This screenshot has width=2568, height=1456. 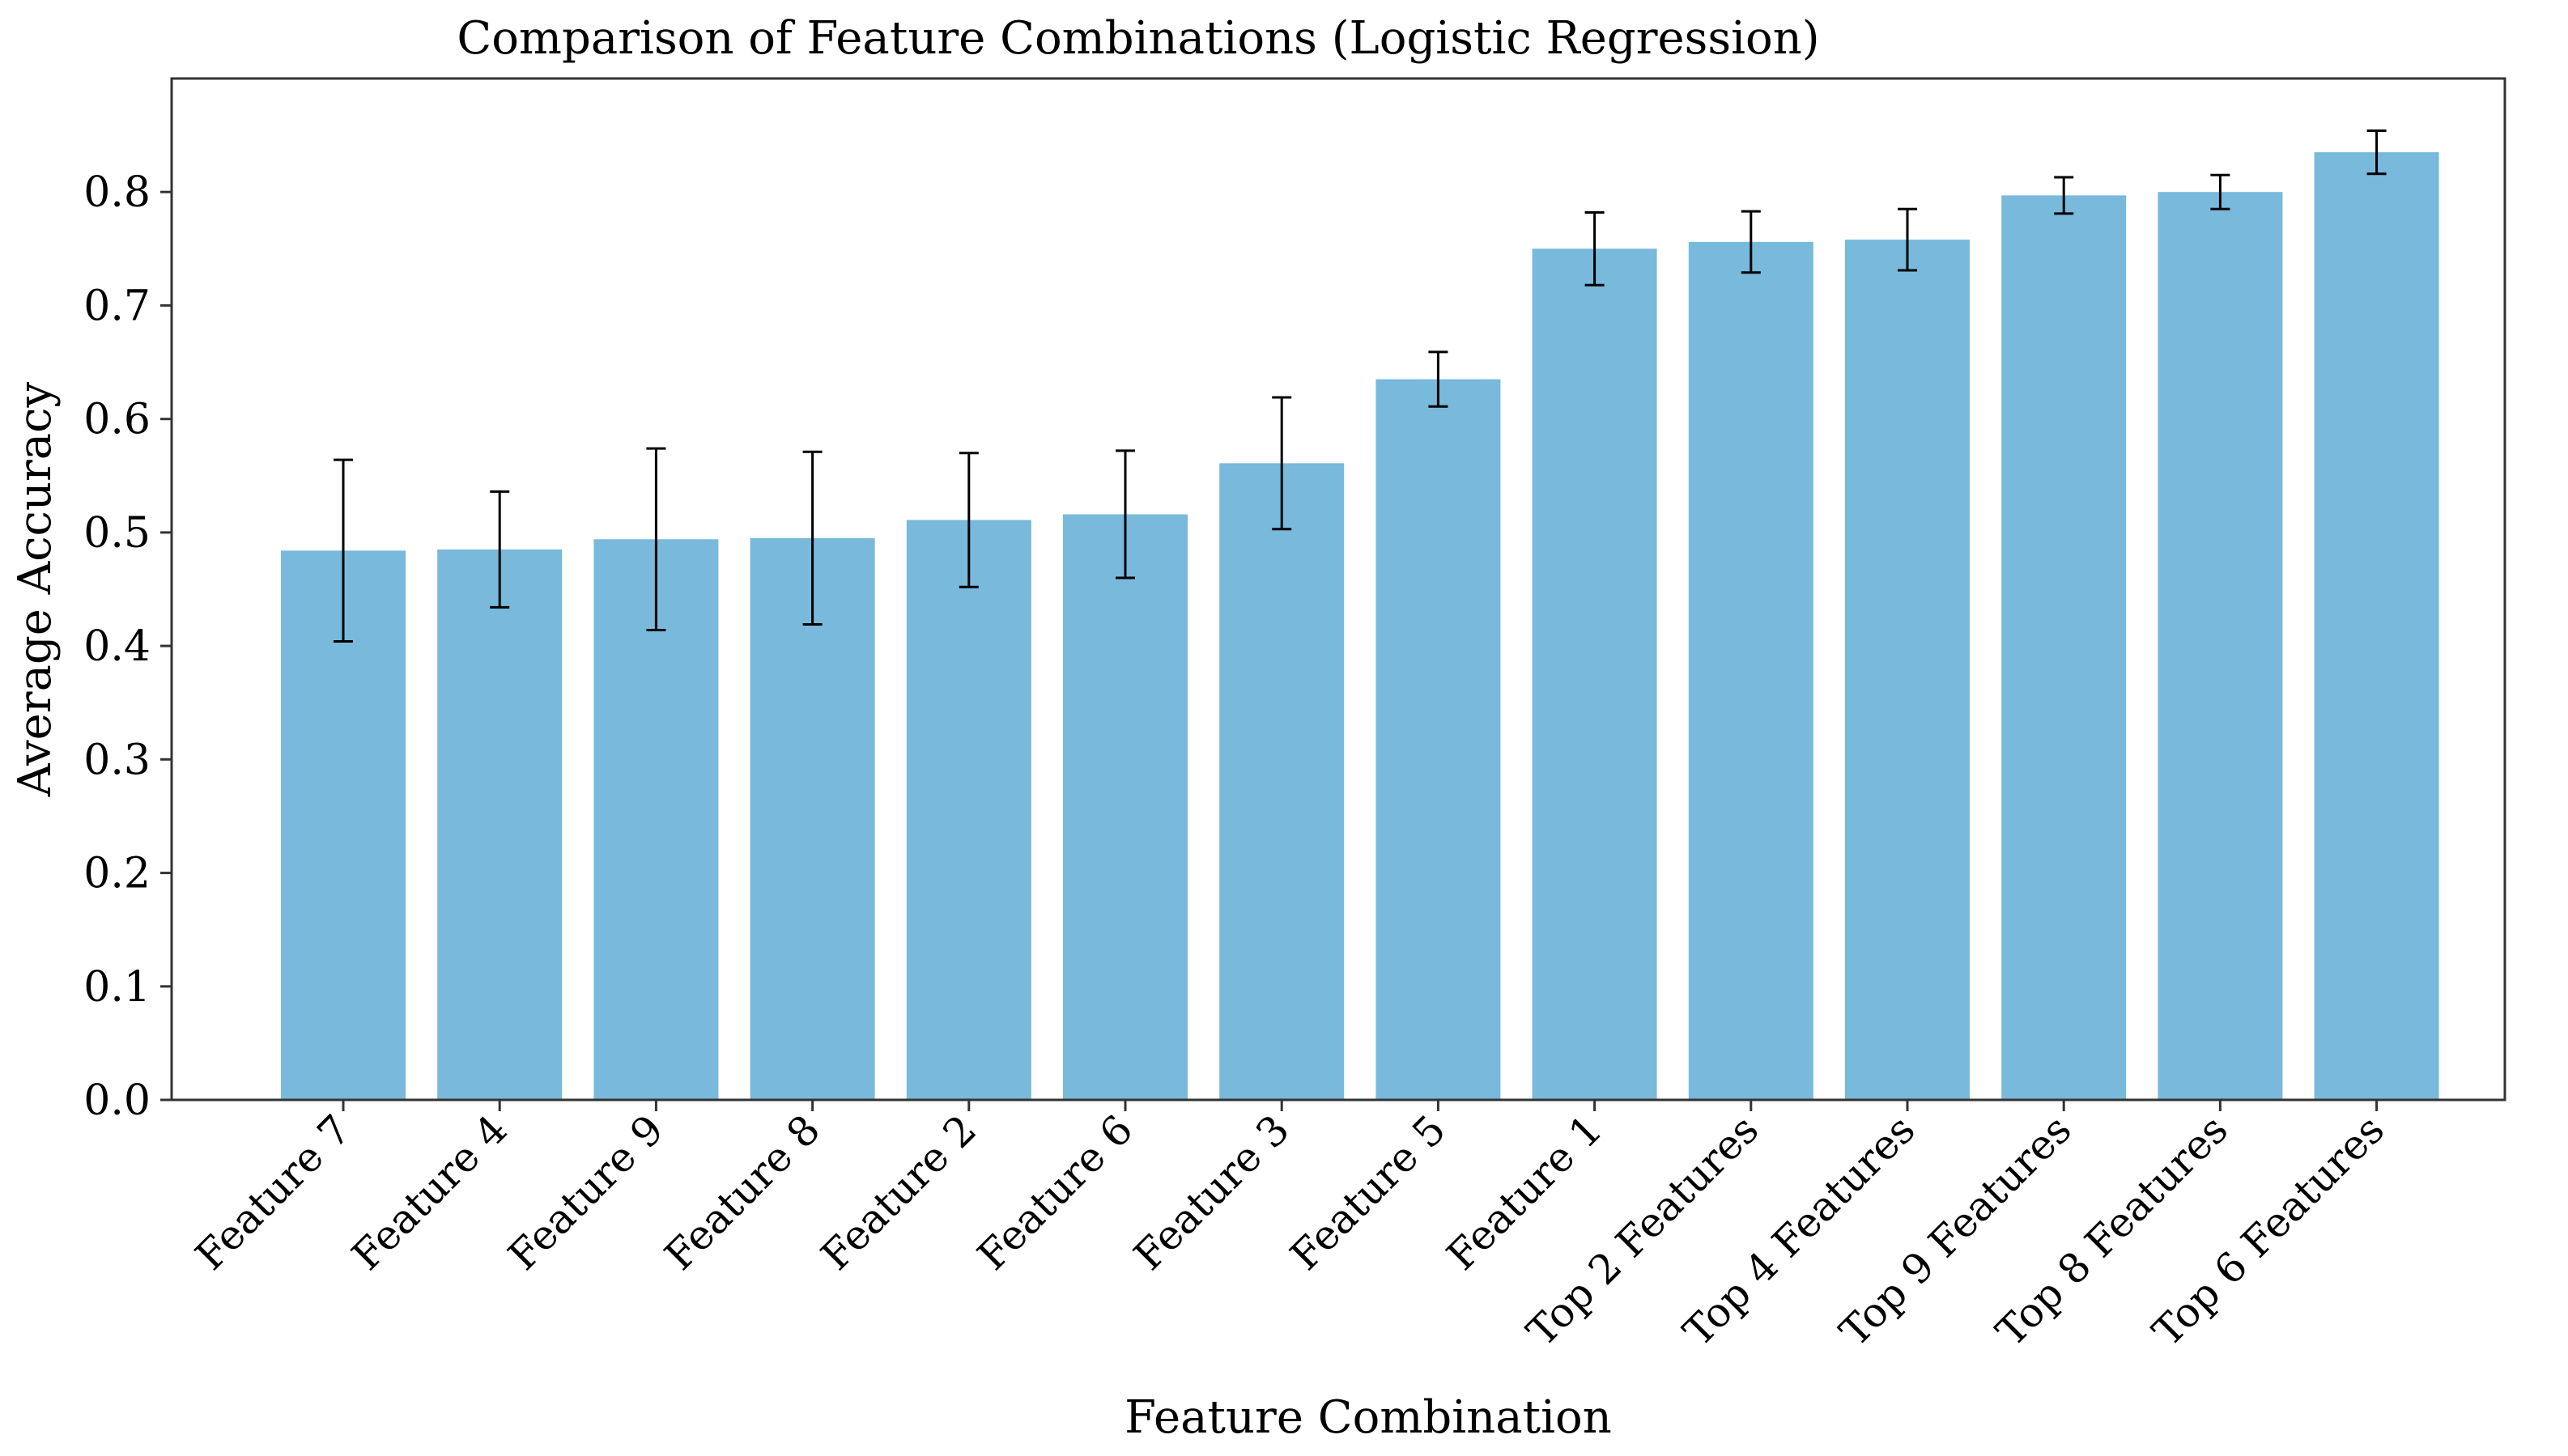 What do you see at coordinates (117, 988) in the screenshot?
I see `y-tick-label: 0.1` at bounding box center [117, 988].